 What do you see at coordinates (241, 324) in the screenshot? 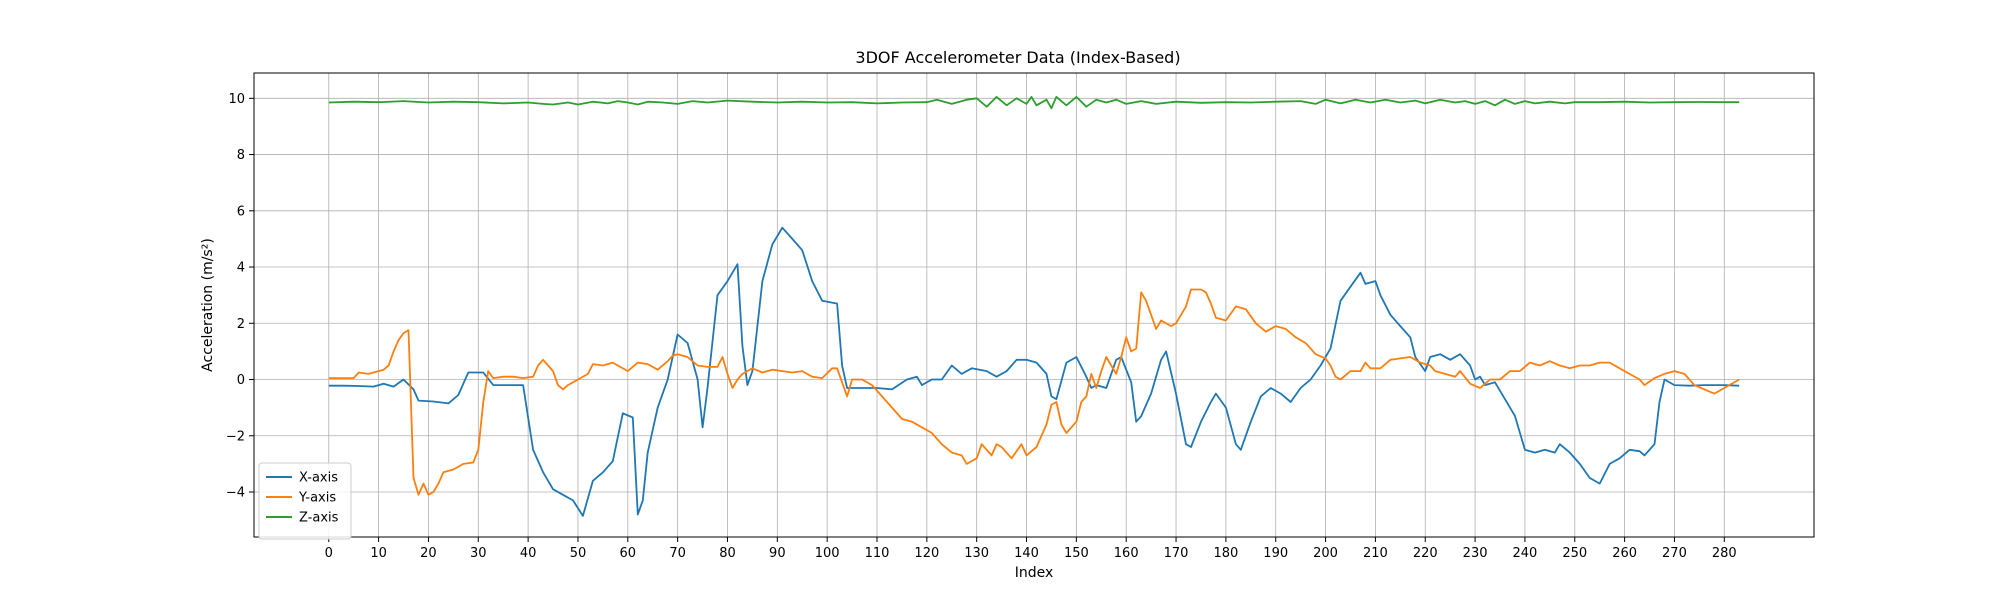
I see `y-tick-label: 2` at bounding box center [241, 324].